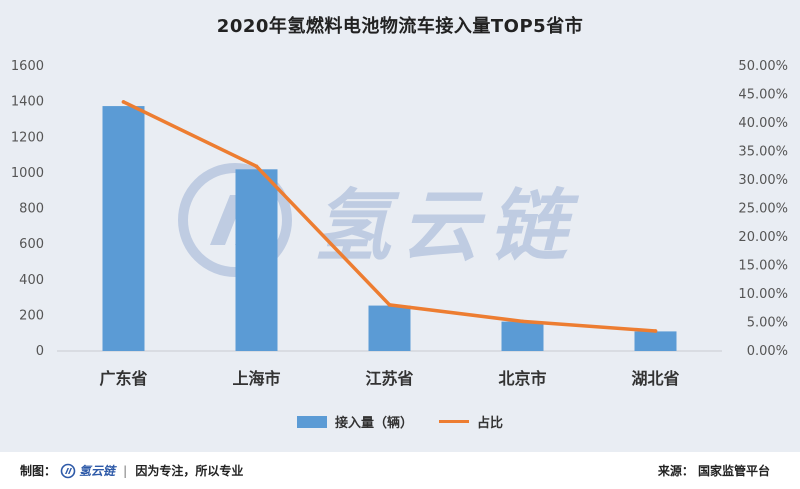 This screenshot has height=489, width=800. I want to click on footer: 制图： 氢云链 | 因为专注，所以专业 来源： 国家监管平台, so click(400, 470).